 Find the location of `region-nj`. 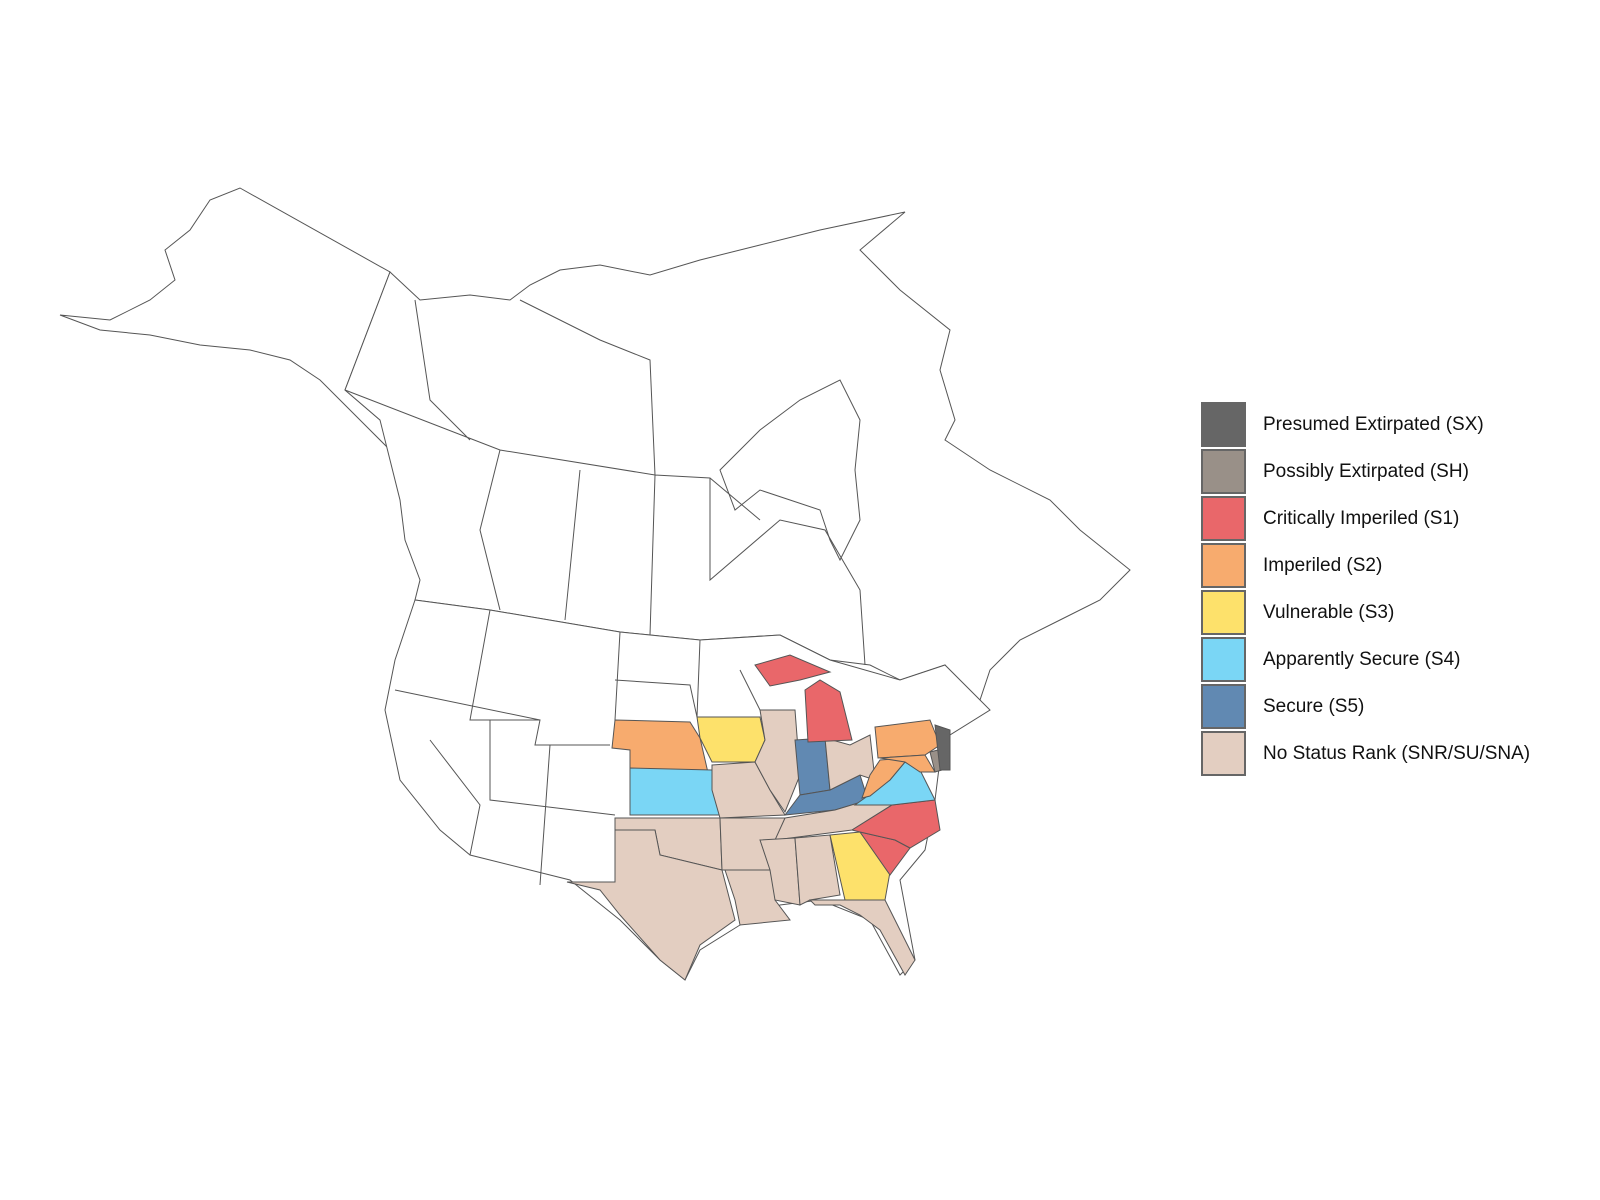

region-nj is located at coordinates (942, 747).